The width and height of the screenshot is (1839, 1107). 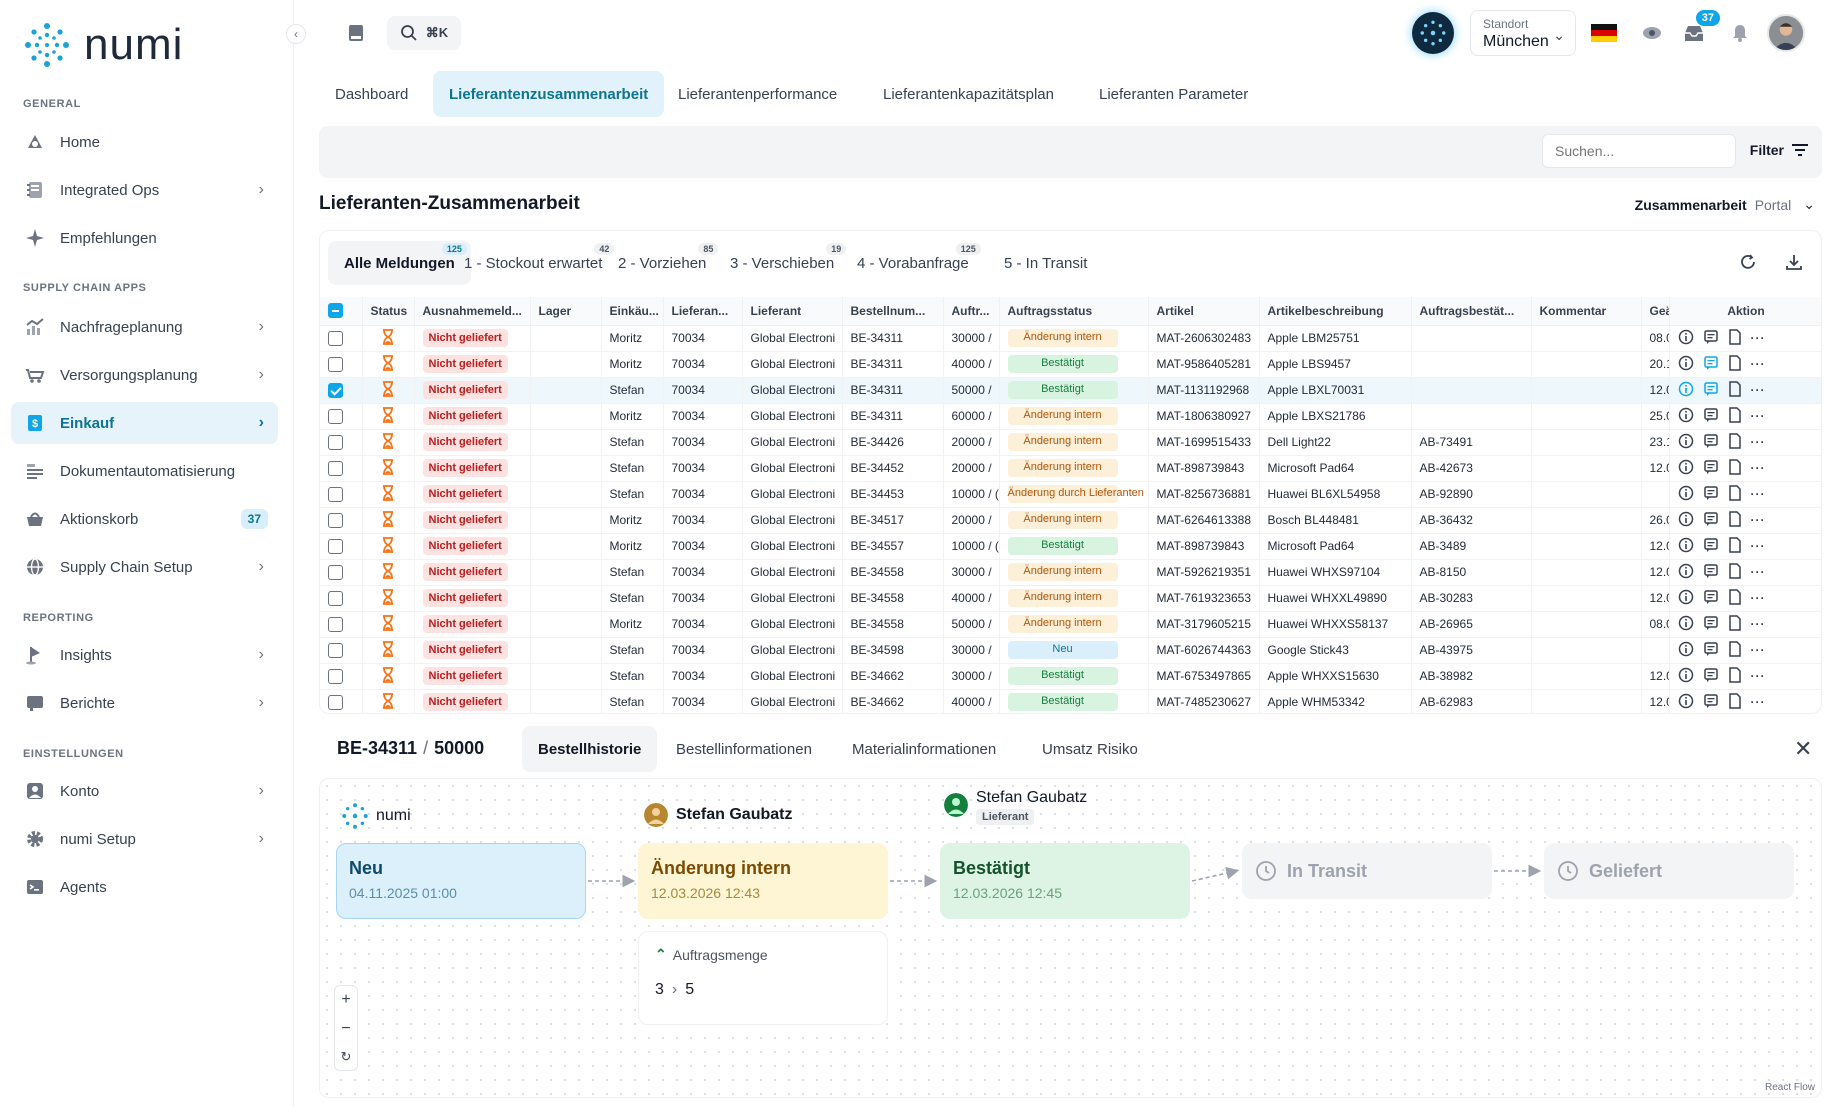 What do you see at coordinates (144, 238) in the screenshot?
I see `sidebar-item-empfehlungen: Empfehlungen` at bounding box center [144, 238].